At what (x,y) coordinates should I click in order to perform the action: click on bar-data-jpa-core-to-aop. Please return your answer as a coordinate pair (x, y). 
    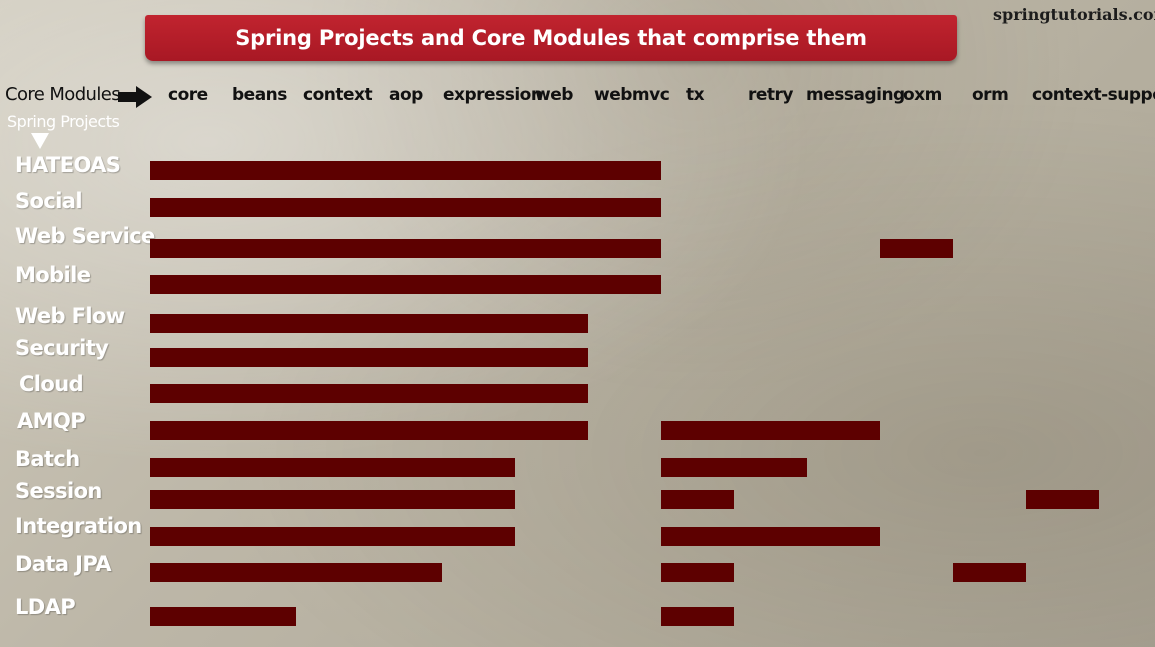
    Looking at the image, I should click on (296, 572).